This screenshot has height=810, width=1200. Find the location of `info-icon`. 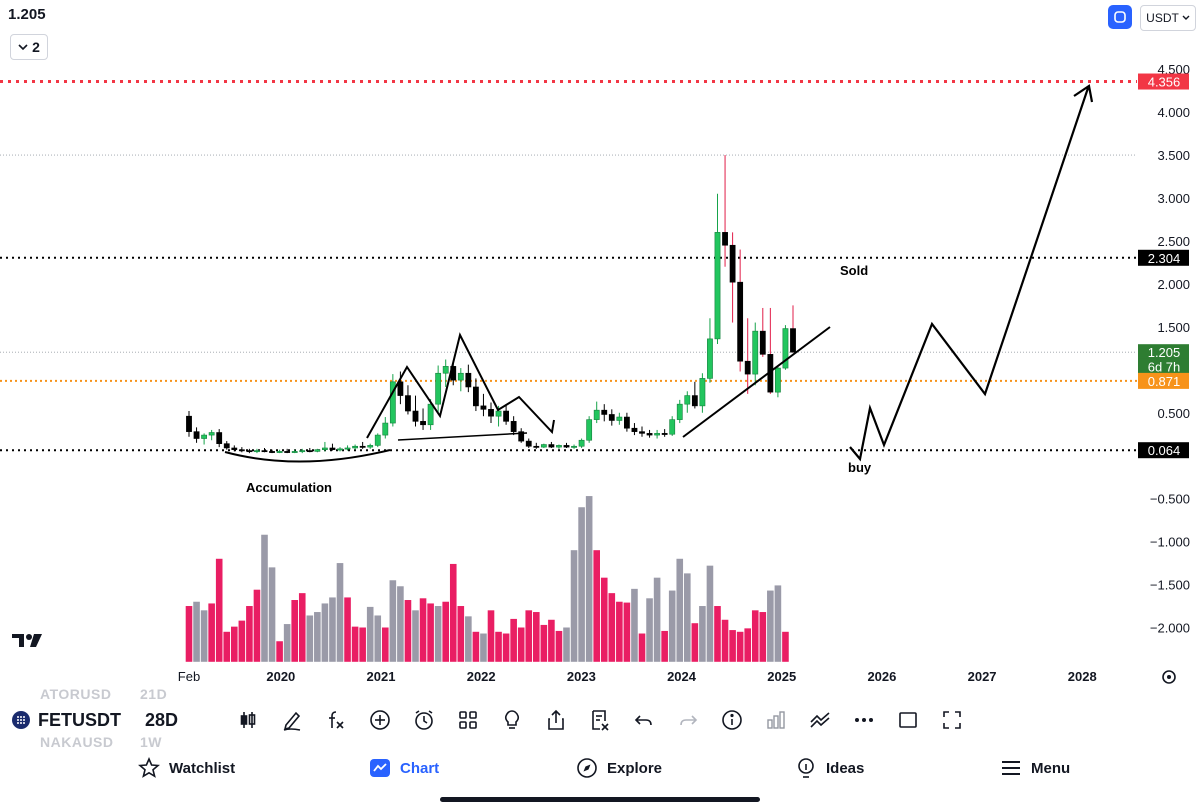

info-icon is located at coordinates (732, 720).